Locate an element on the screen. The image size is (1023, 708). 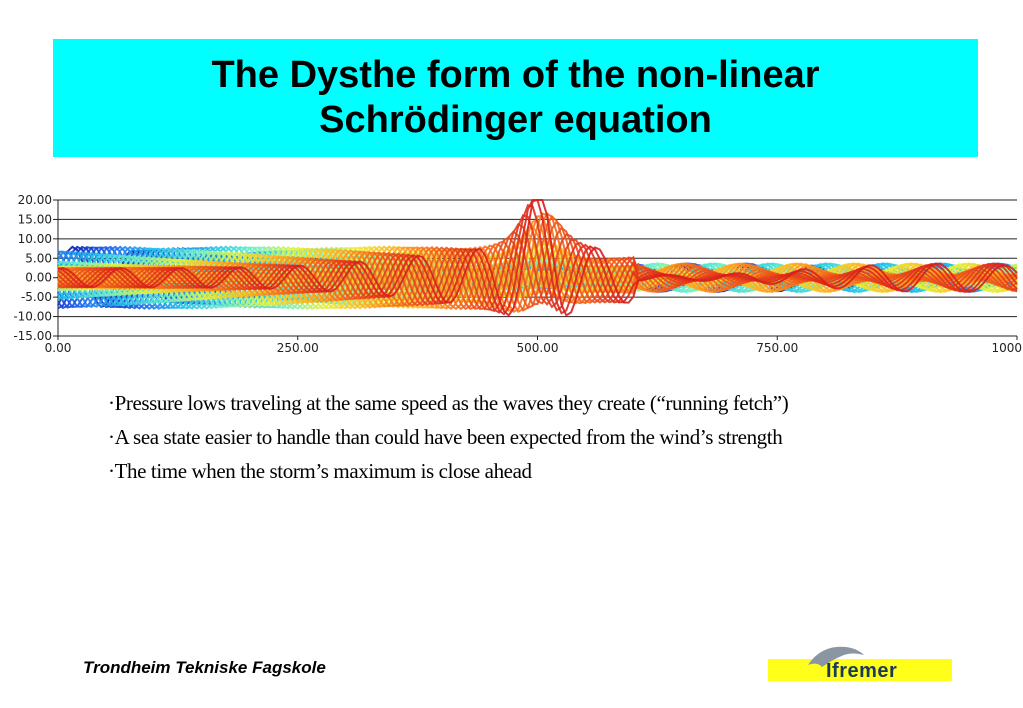
x-axis-ticks: 0.00 250.00 500.00 750.00 1000 is located at coordinates (533, 345).